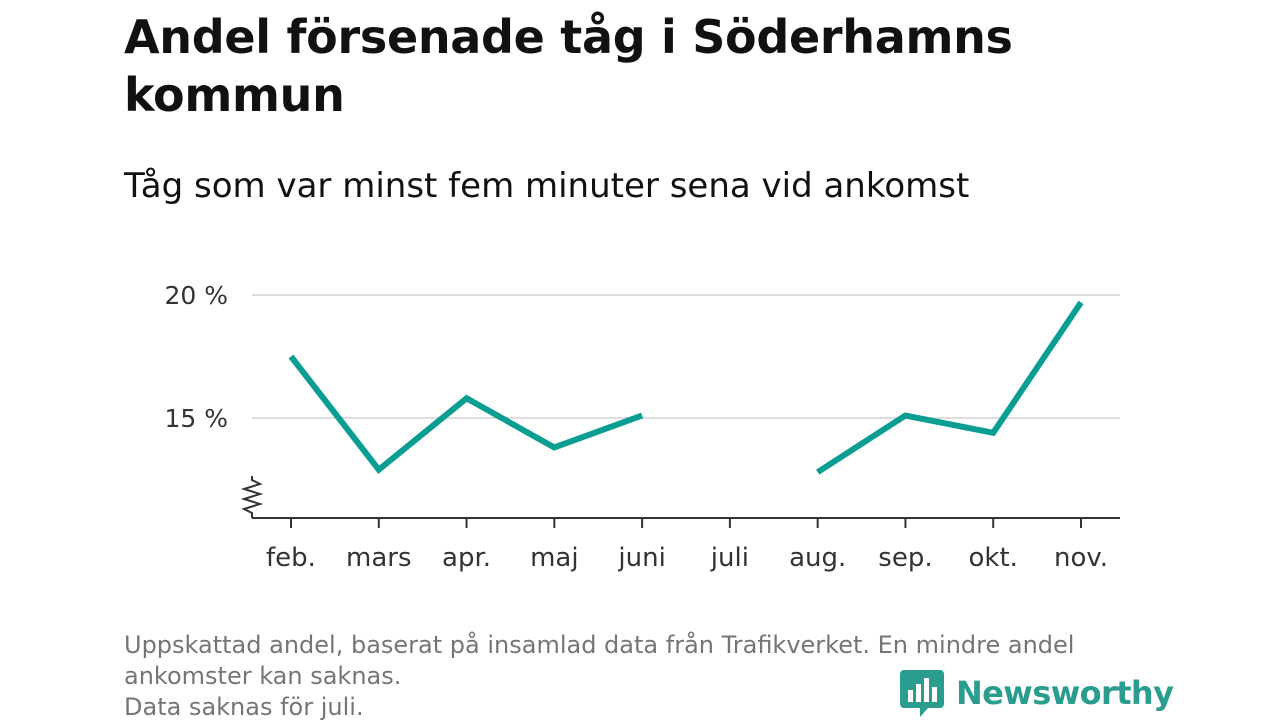 The image size is (1280, 723). Describe the element at coordinates (993, 558) in the screenshot. I see `x-tick-label: okt.` at that location.